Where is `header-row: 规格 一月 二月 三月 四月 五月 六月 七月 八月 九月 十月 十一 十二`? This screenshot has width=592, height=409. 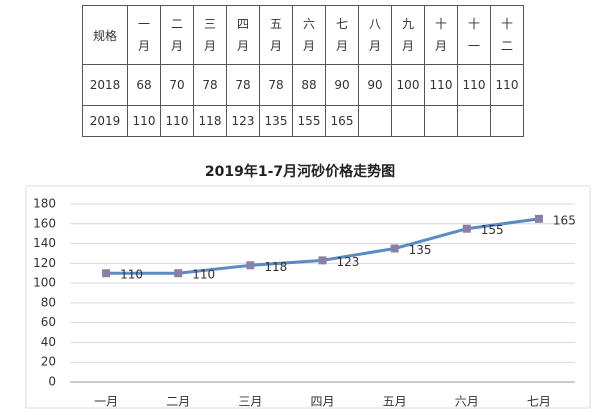
header-row: 规格 一月 二月 三月 四月 五月 六月 七月 八月 九月 十月 十一 十二 is located at coordinates (303, 35).